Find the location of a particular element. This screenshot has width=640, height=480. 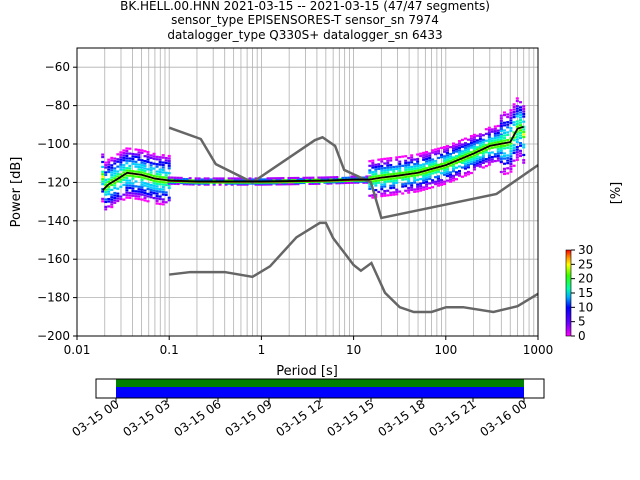

noise-model-high is located at coordinates (353, 173).